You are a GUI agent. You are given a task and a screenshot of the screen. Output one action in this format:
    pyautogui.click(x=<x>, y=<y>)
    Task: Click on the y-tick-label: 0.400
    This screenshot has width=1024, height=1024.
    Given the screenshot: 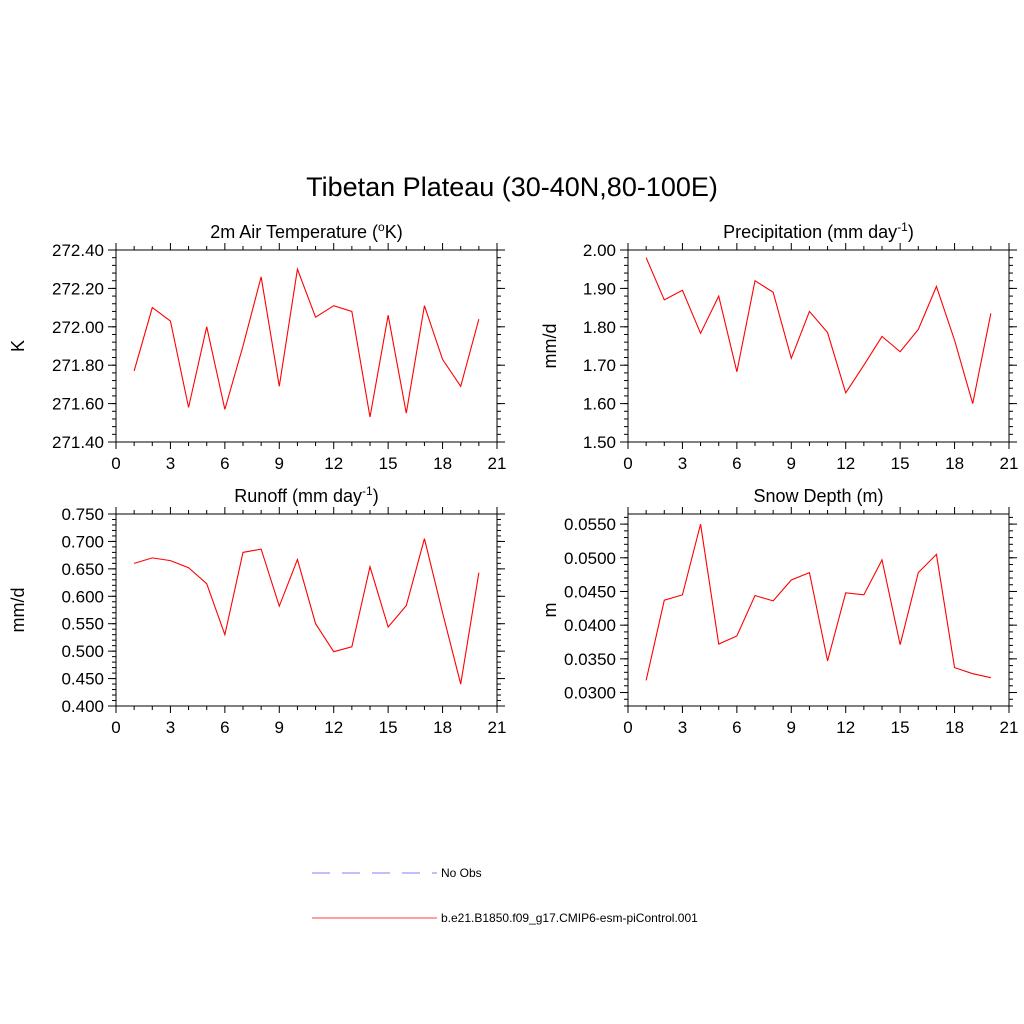 What is the action you would take?
    pyautogui.click(x=82, y=706)
    